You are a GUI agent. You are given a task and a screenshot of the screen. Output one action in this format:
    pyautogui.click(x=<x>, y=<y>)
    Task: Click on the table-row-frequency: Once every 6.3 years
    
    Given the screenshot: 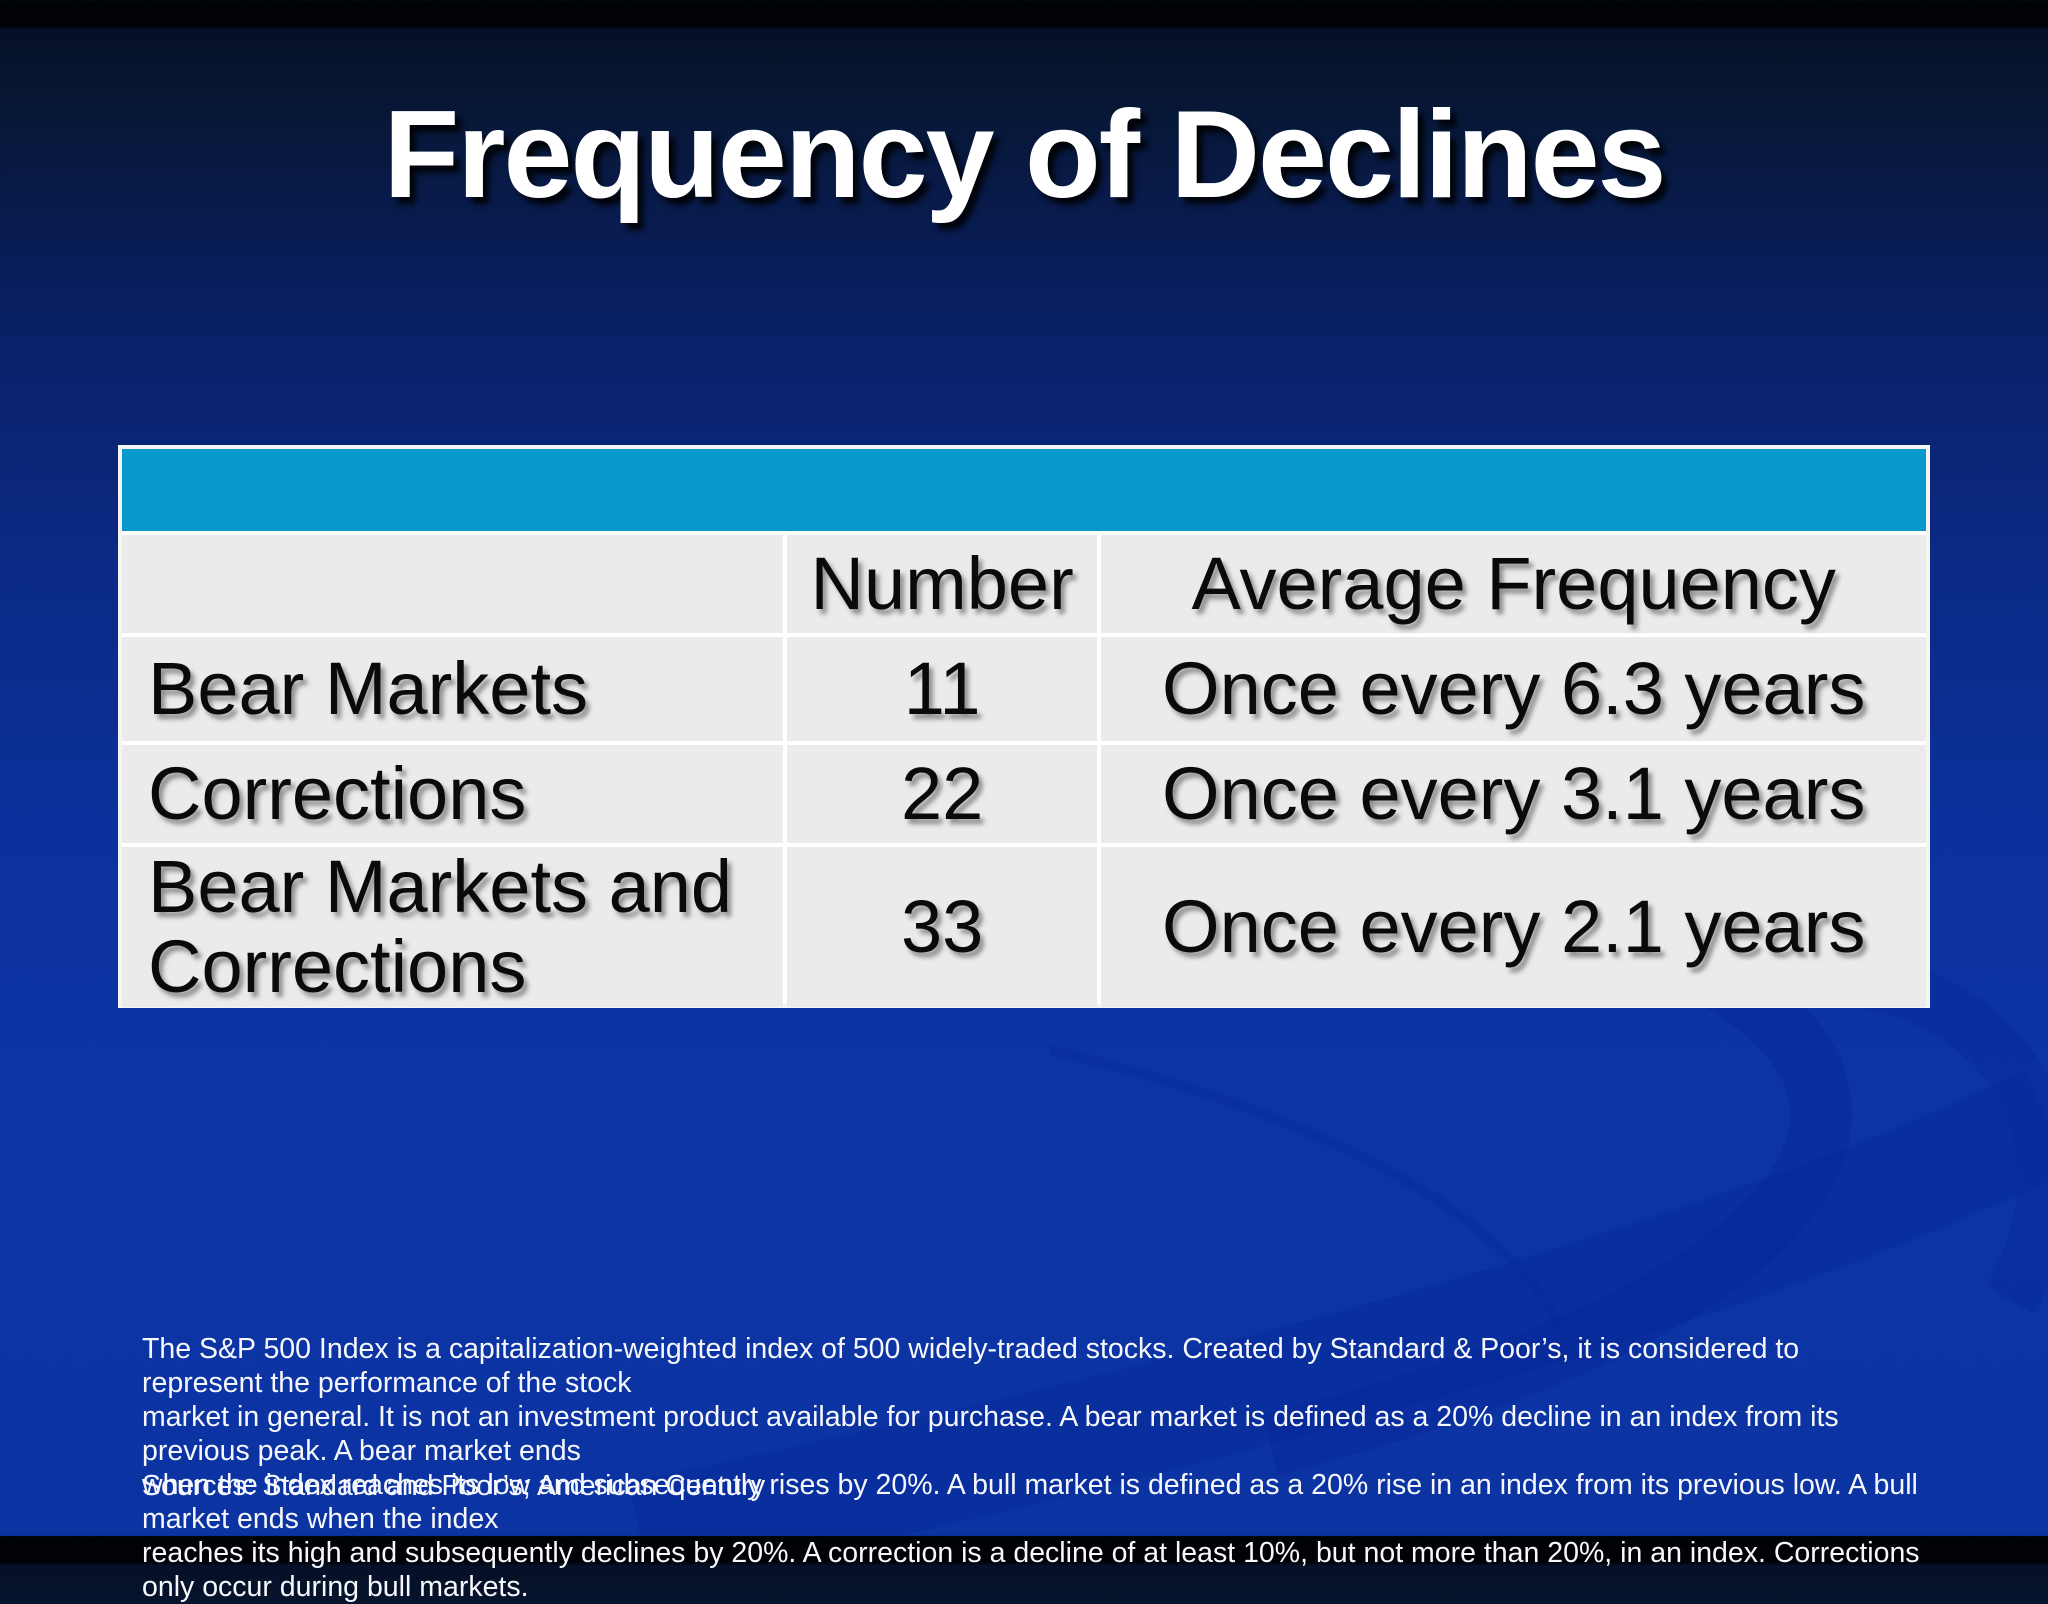 What is the action you would take?
    pyautogui.click(x=1513, y=689)
    